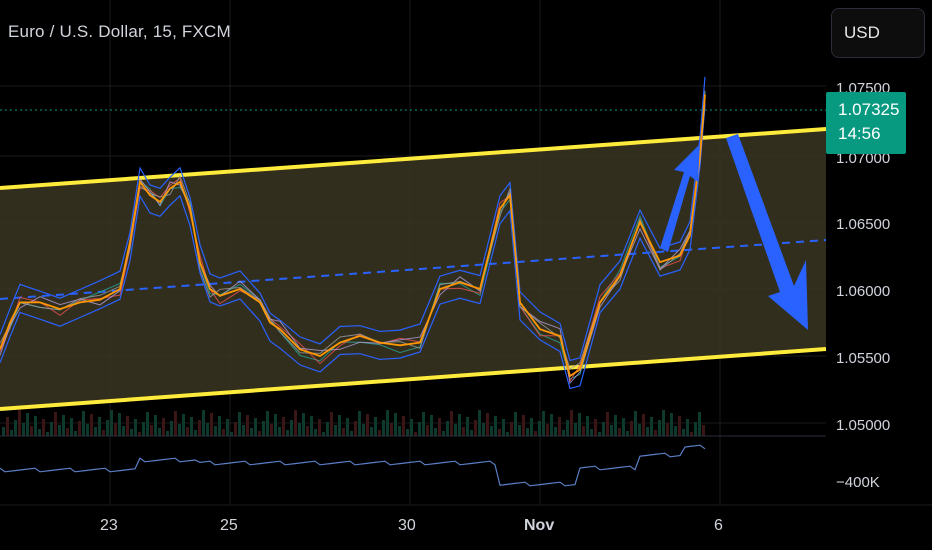 The height and width of the screenshot is (550, 932). I want to click on price-tick: 1.07000, so click(863, 158).